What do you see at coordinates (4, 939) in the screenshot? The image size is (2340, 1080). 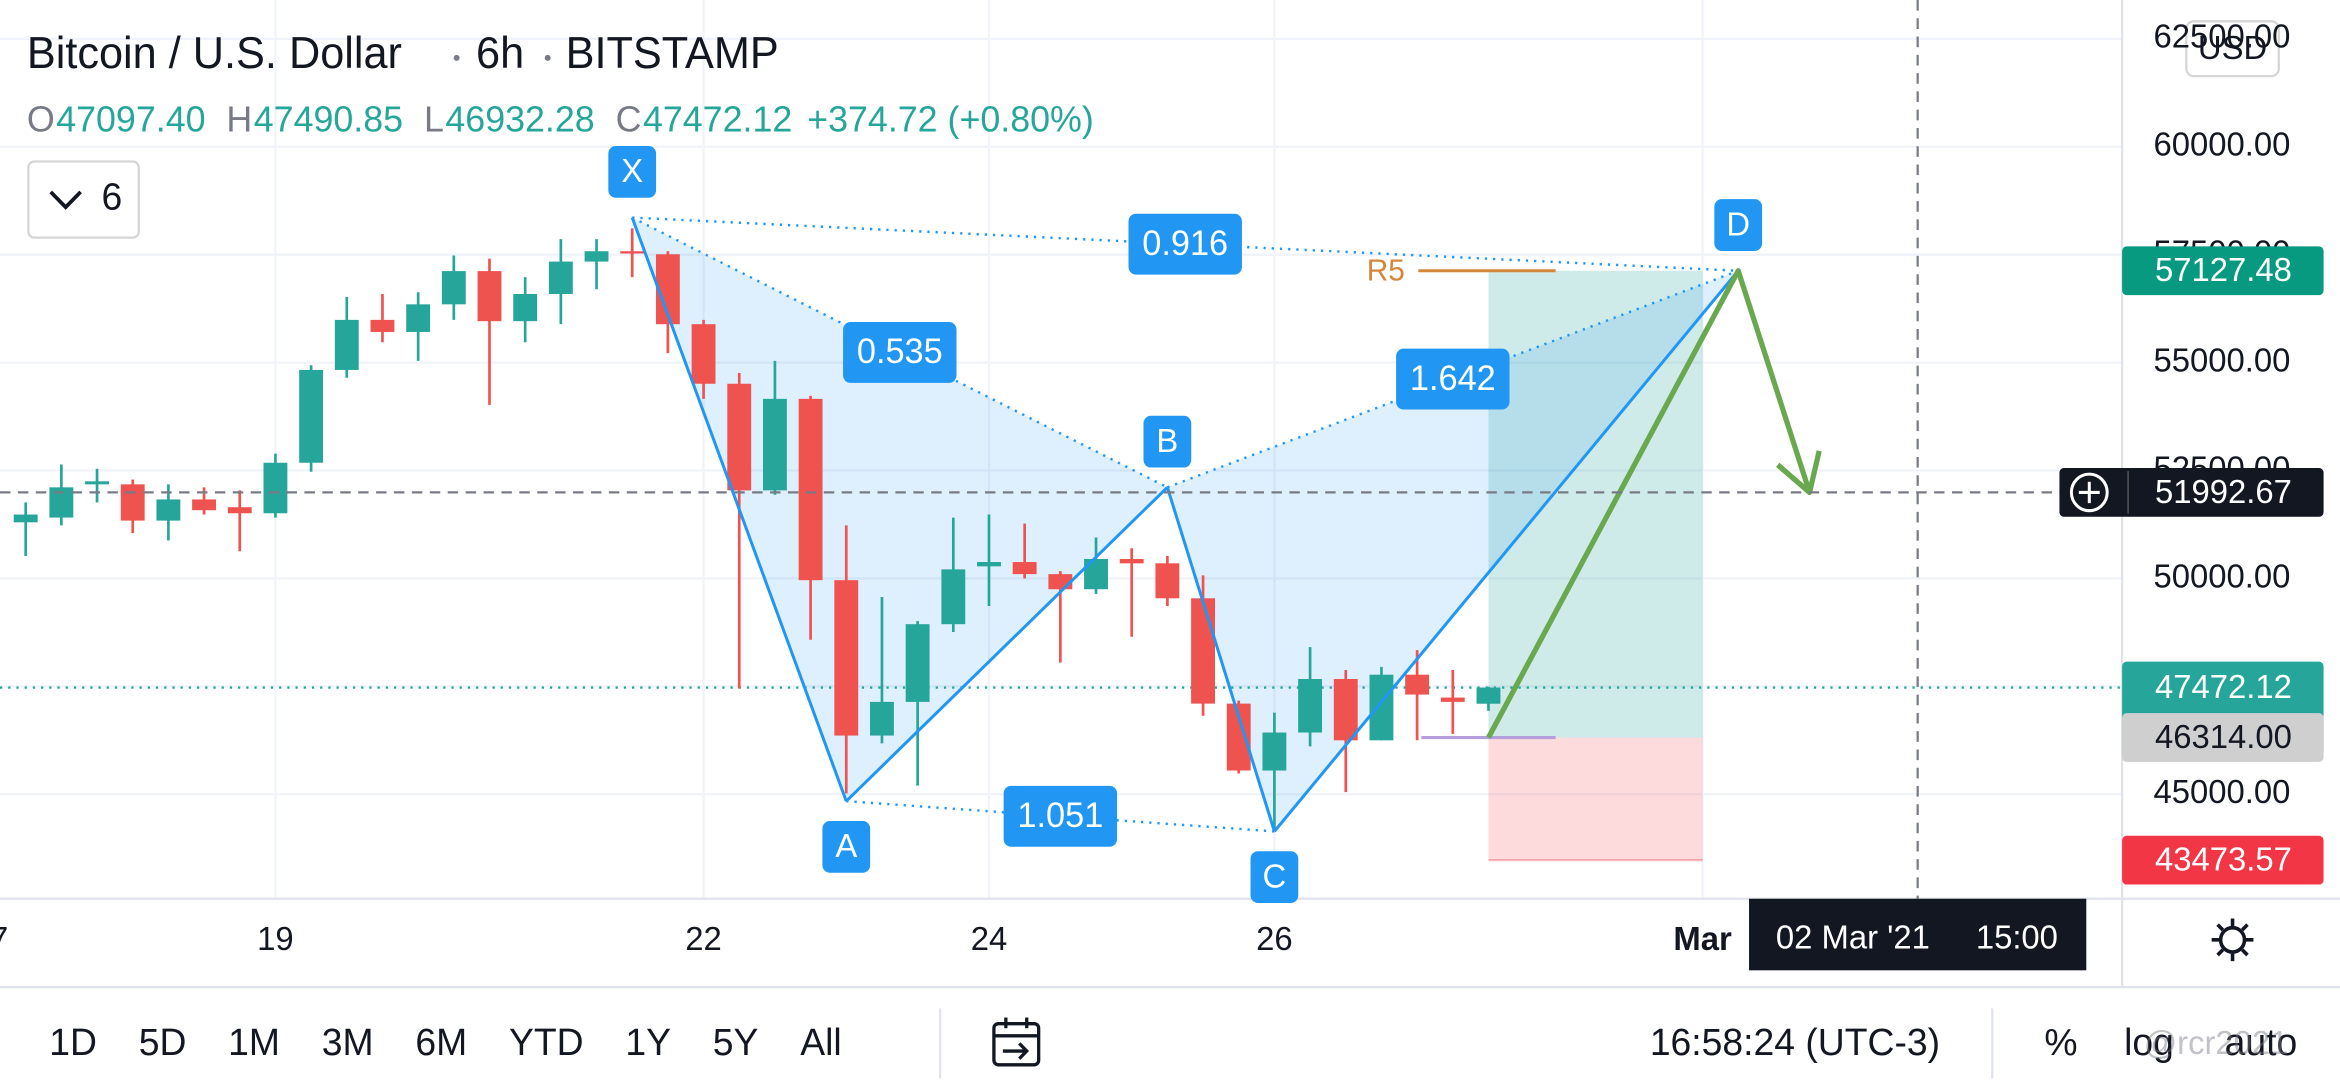 I see `x-tick-label: 17` at bounding box center [4, 939].